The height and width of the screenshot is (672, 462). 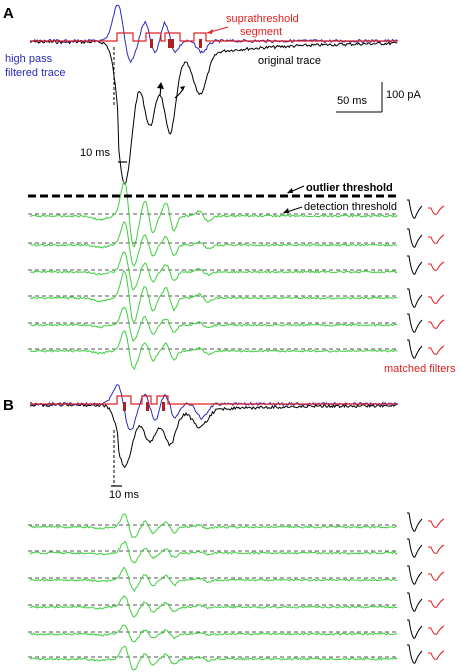 I want to click on panel-label-a: A, so click(x=8, y=13).